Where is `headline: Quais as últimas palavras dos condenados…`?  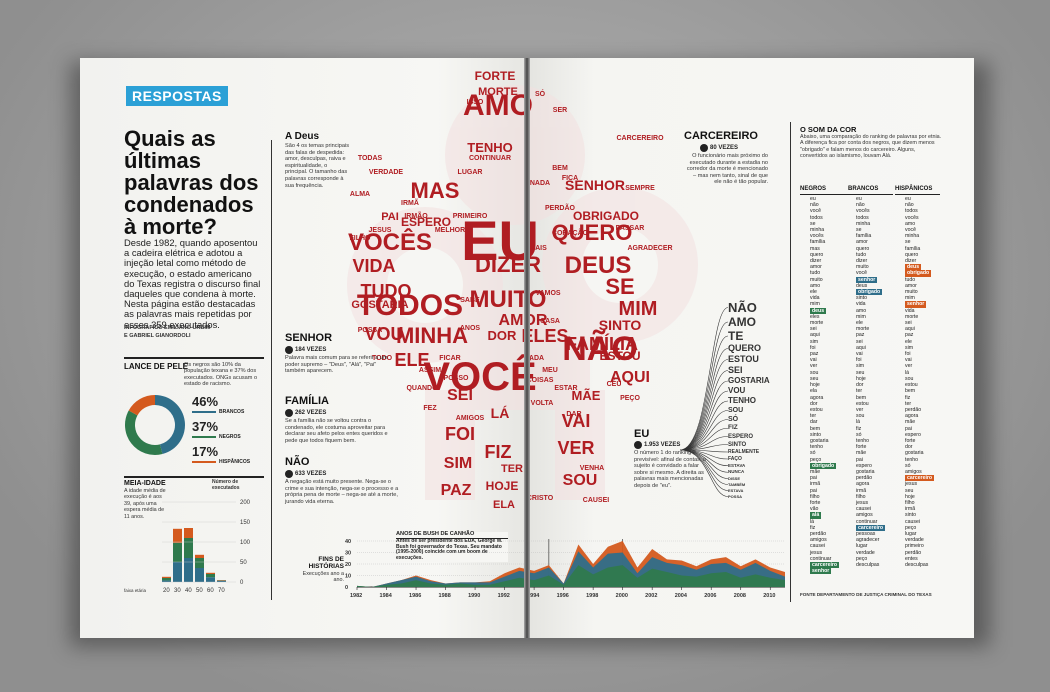 headline: Quais as últimas palavras dos condenados… is located at coordinates (191, 182).